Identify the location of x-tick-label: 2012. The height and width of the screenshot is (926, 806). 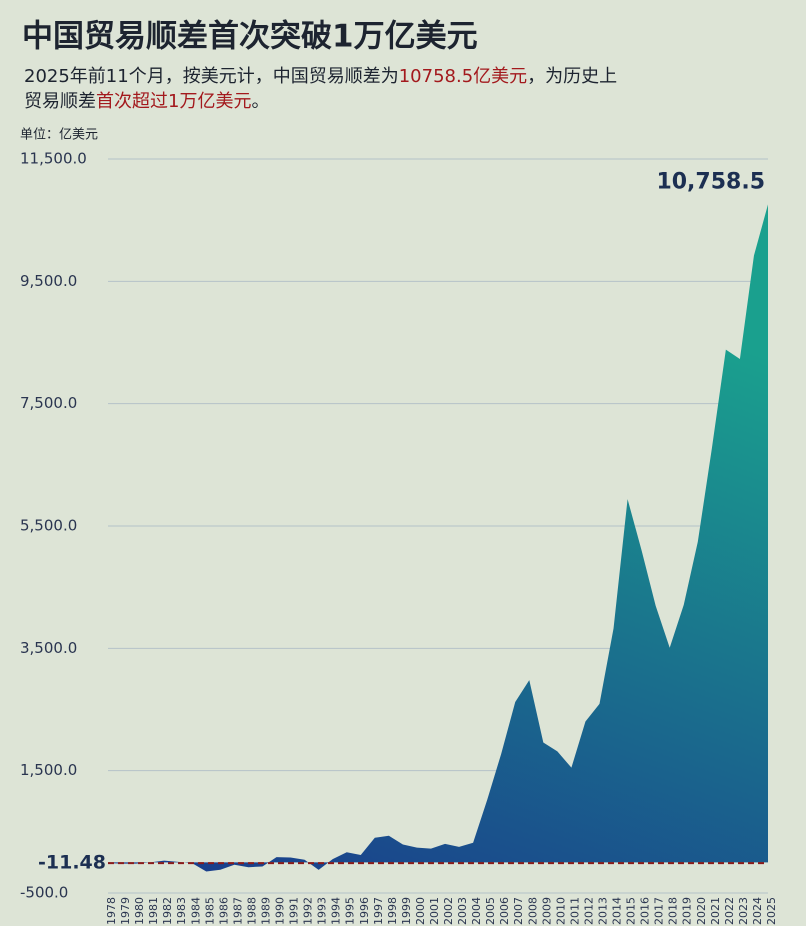
(588, 911).